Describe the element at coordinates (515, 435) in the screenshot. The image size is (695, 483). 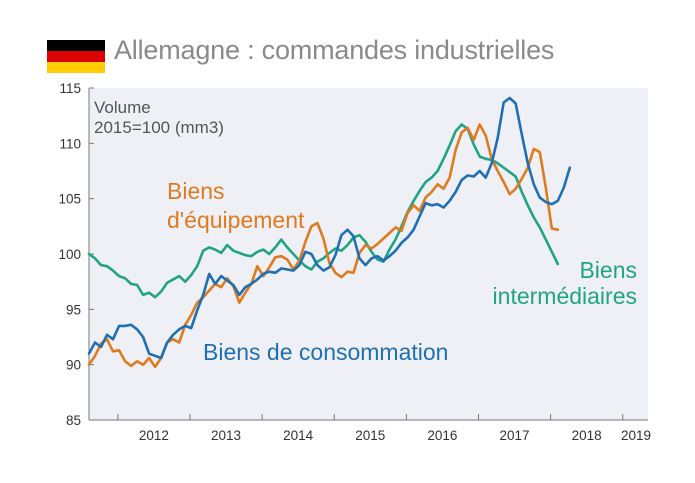
I see `x-tick-label: 2017` at that location.